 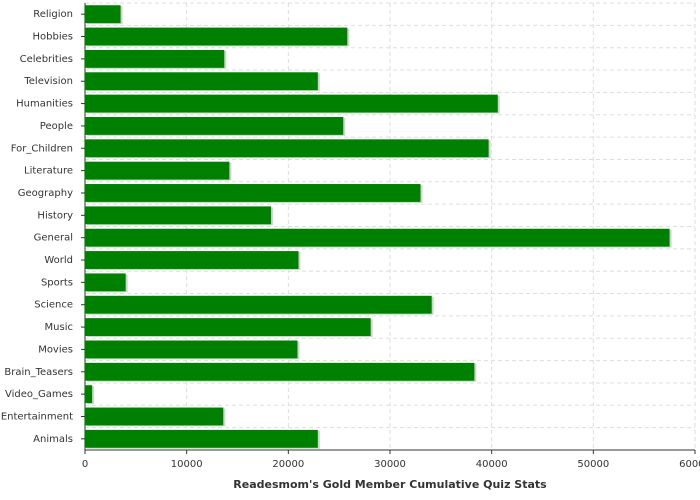 What do you see at coordinates (85, 464) in the screenshot?
I see `x-tick-label: 0` at bounding box center [85, 464].